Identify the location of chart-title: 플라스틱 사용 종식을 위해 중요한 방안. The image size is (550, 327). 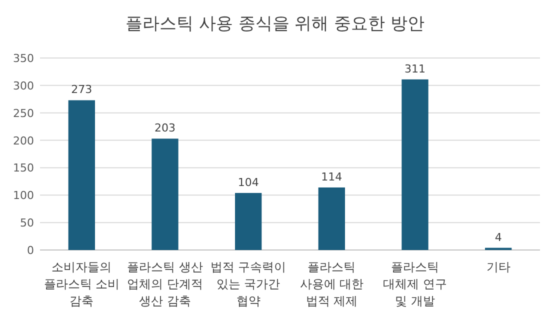
(275, 24).